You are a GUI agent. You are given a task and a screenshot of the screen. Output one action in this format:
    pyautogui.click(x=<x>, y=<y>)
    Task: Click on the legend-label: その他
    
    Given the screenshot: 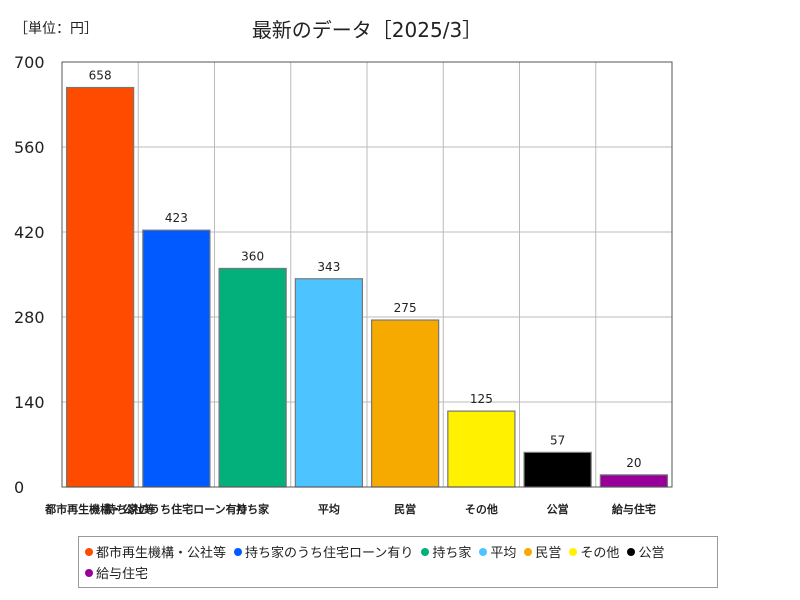 What is the action you would take?
    pyautogui.click(x=600, y=553)
    